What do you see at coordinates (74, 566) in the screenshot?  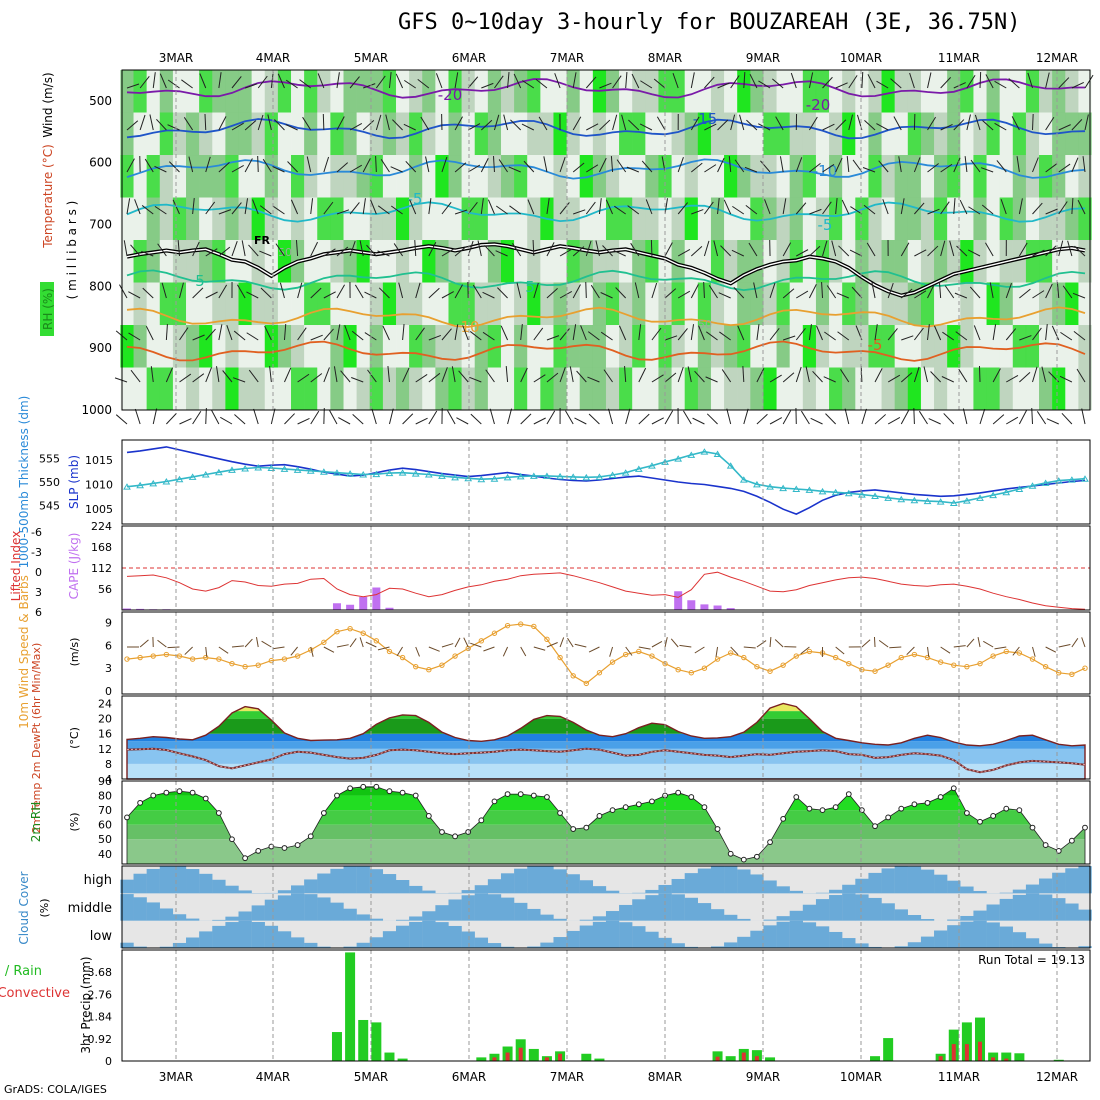 I see `cape-axis-label: CAPE (J/kg)` at bounding box center [74, 566].